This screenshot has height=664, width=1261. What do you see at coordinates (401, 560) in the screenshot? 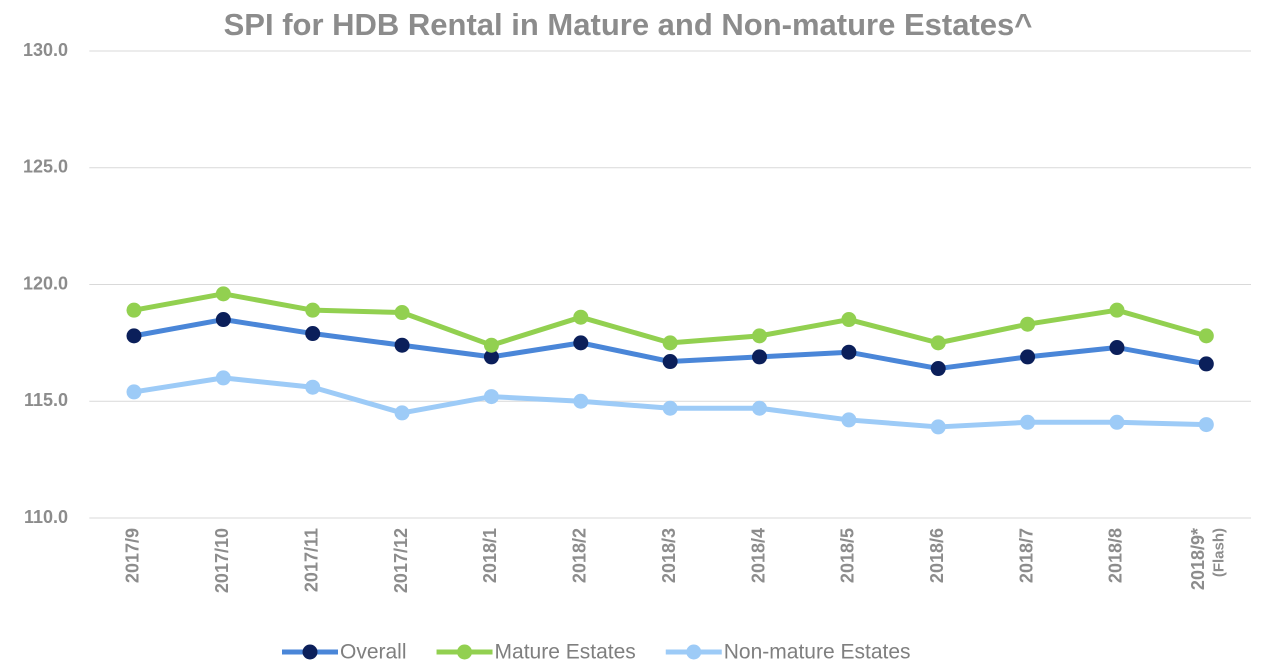
I see `x-tick-label: 2017/12` at bounding box center [401, 560].